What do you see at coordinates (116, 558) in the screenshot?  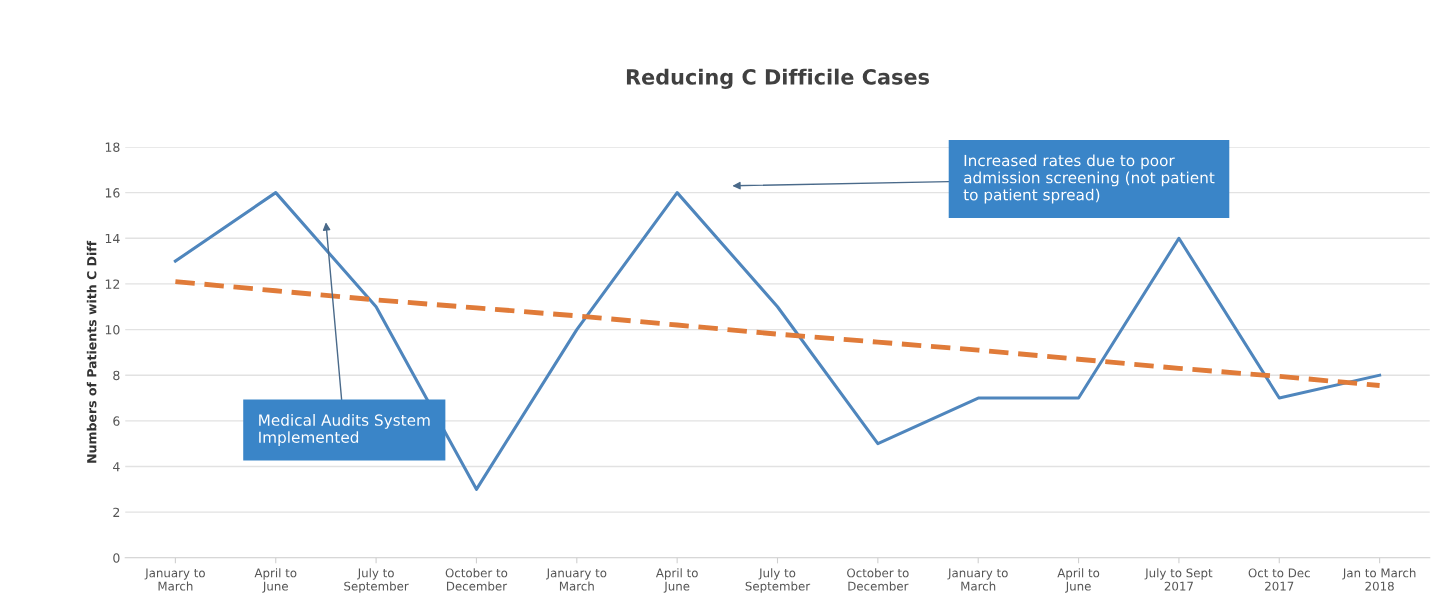 I see `y-tick-label: 0` at bounding box center [116, 558].